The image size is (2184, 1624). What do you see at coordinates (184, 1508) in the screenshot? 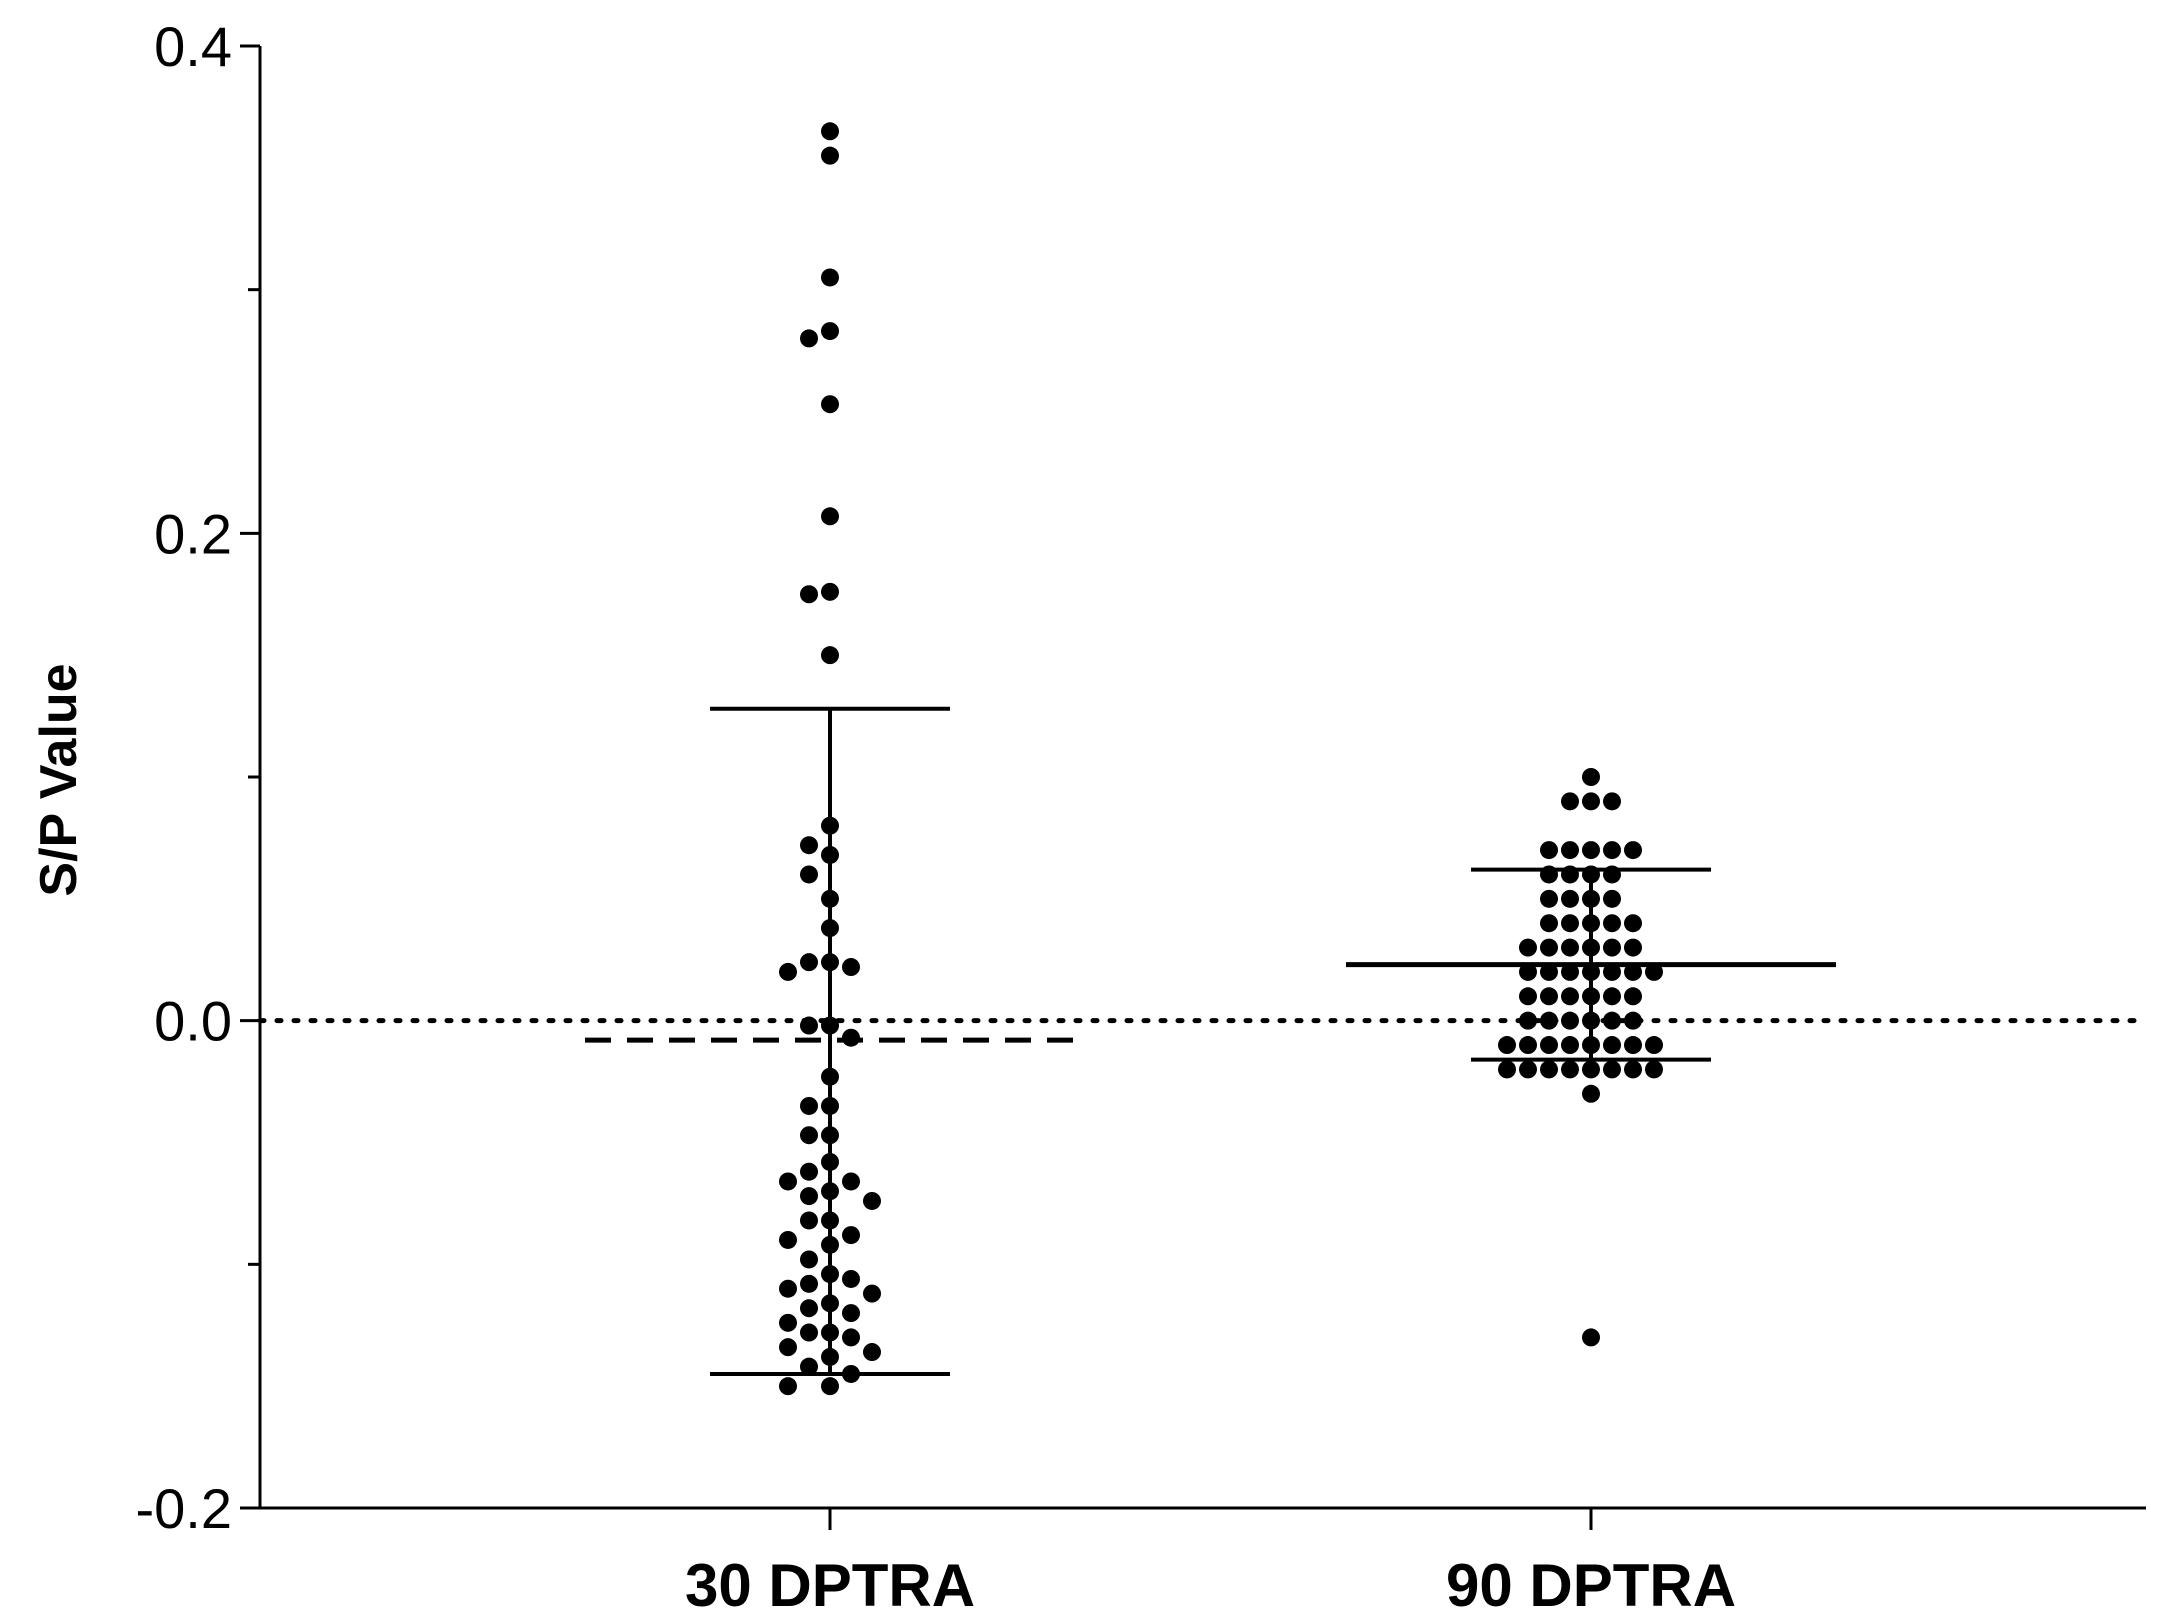
I see `y-tick-label: -0.2` at bounding box center [184, 1508].